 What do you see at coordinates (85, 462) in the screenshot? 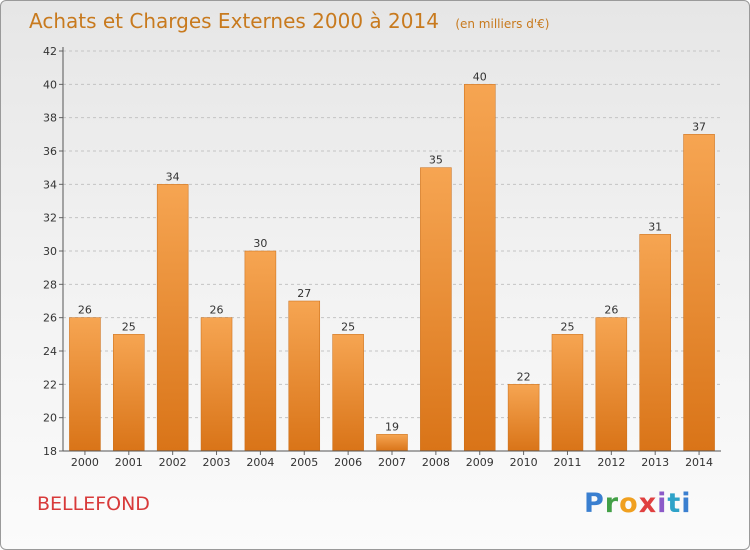
I see `x-tick-label: 2000` at bounding box center [85, 462].